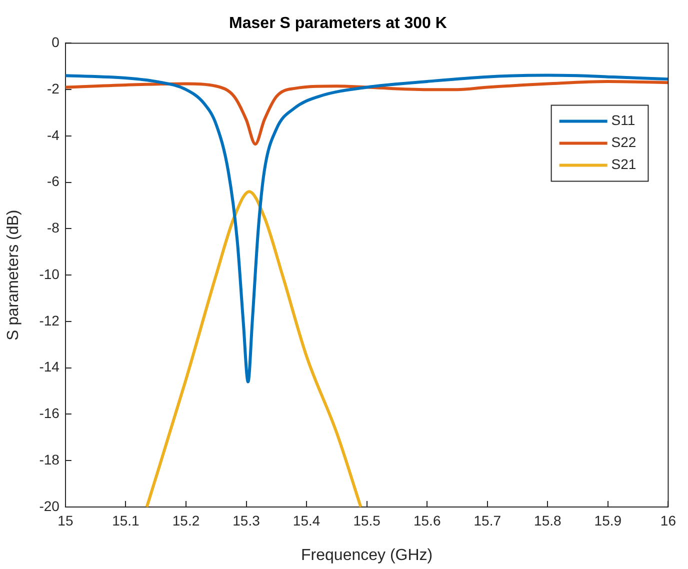 This screenshot has height=569, width=688. I want to click on x-tick-label: 15.3, so click(246, 520).